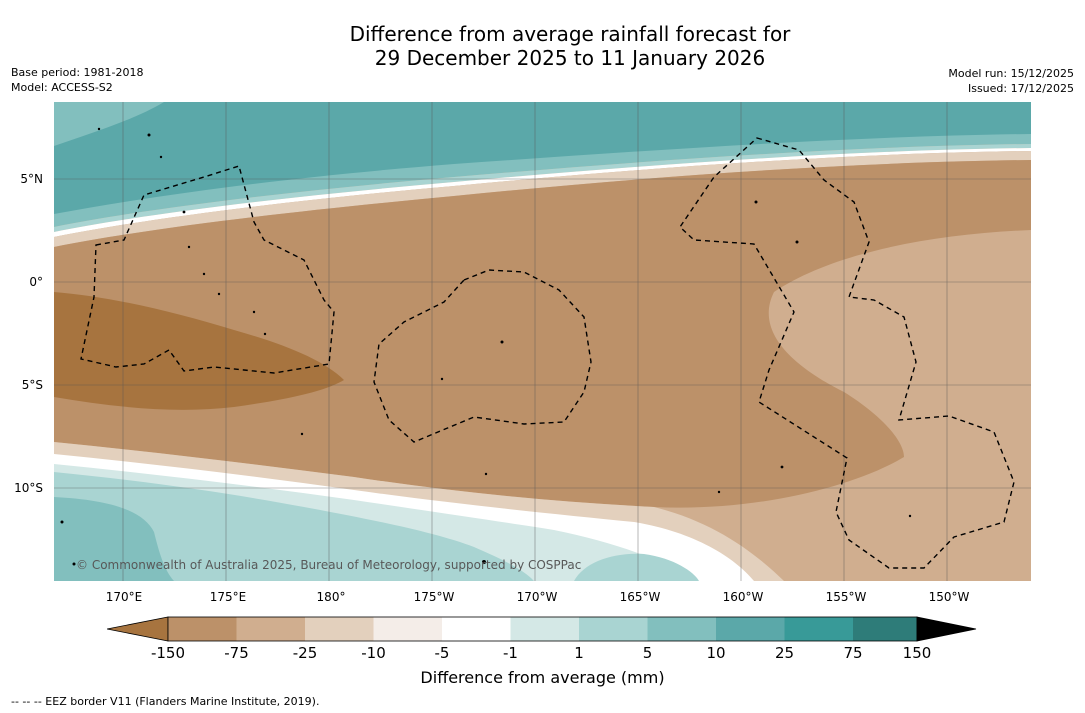 This screenshot has height=713, width=1085. What do you see at coordinates (1020, 88) in the screenshot?
I see `issued-date: Issued: 17/12/2025` at bounding box center [1020, 88].